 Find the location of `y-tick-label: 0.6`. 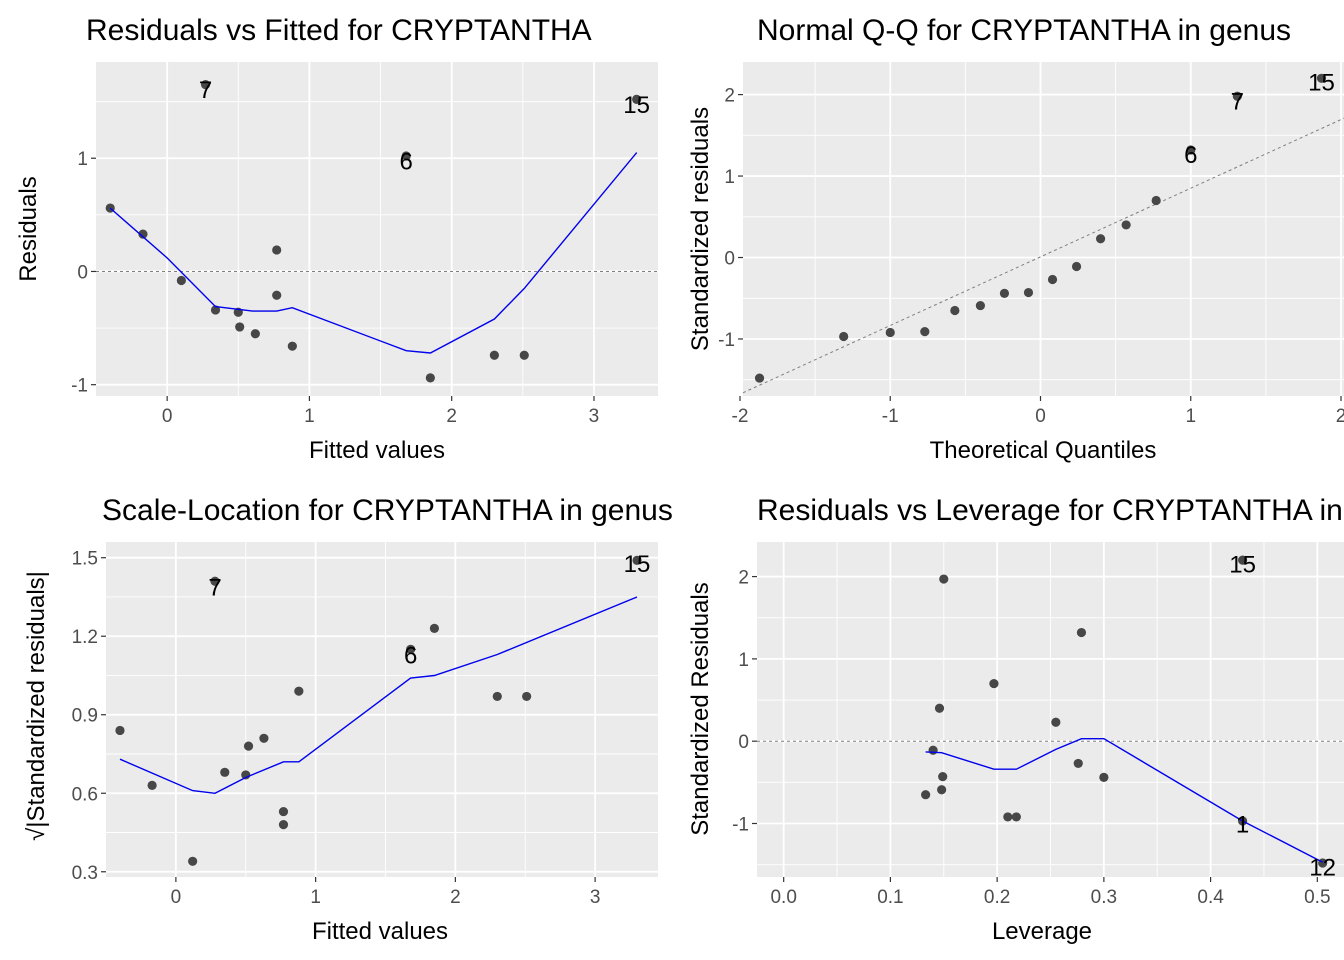

y-tick-label: 0.6 is located at coordinates (85, 794).